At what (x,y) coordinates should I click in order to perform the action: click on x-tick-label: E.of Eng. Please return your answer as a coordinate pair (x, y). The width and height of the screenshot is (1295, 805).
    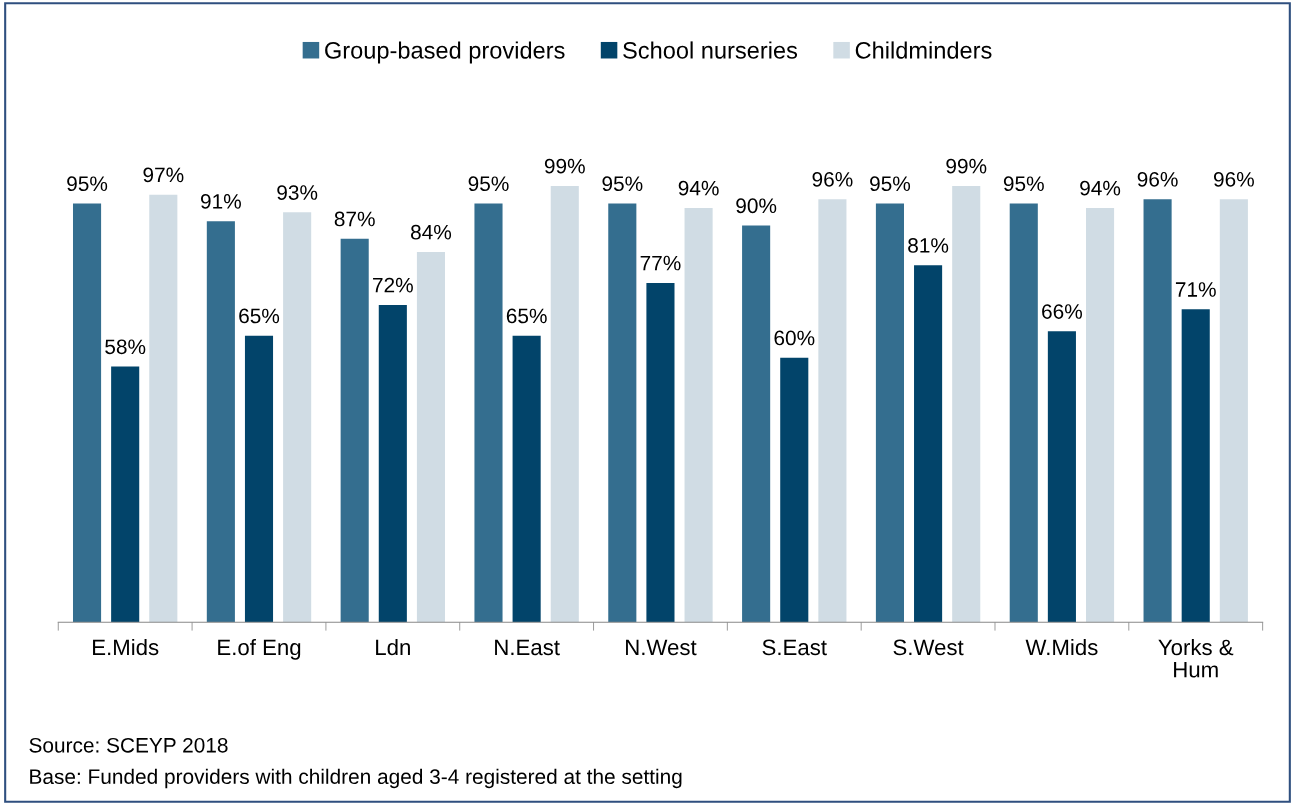
    Looking at the image, I should click on (259, 649).